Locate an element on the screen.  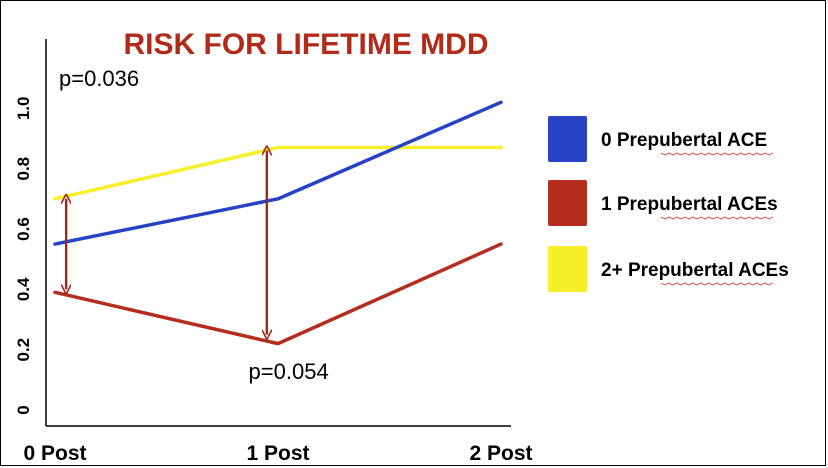
legend-label: 0 Prepubertal ACE is located at coordinates (684, 140).